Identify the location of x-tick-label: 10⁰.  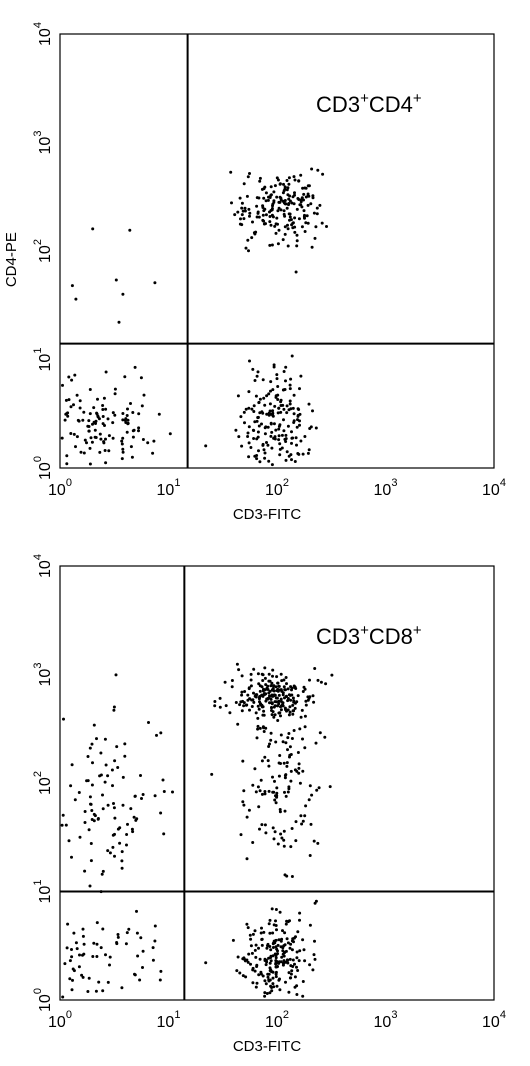
(60, 1020).